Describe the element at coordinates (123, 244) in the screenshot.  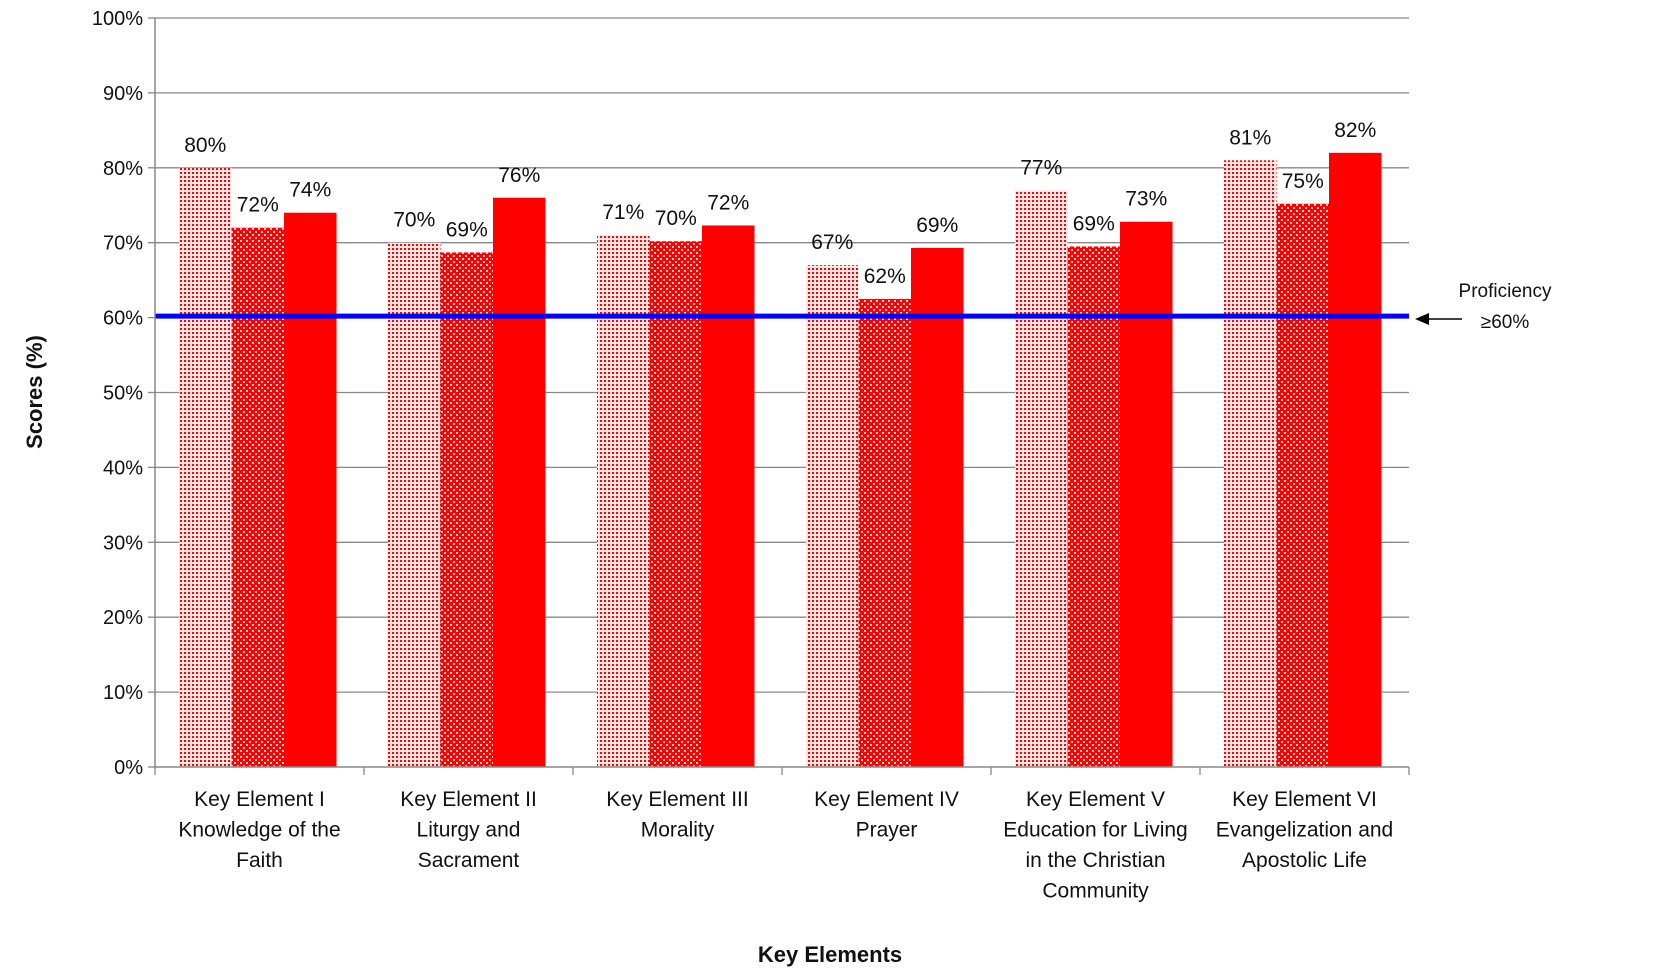
I see `y-tick-label: 70%` at that location.